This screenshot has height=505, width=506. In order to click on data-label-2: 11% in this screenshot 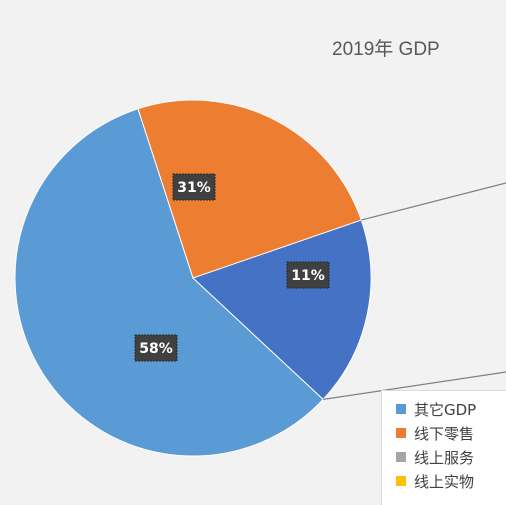, I will do `click(308, 275)`.